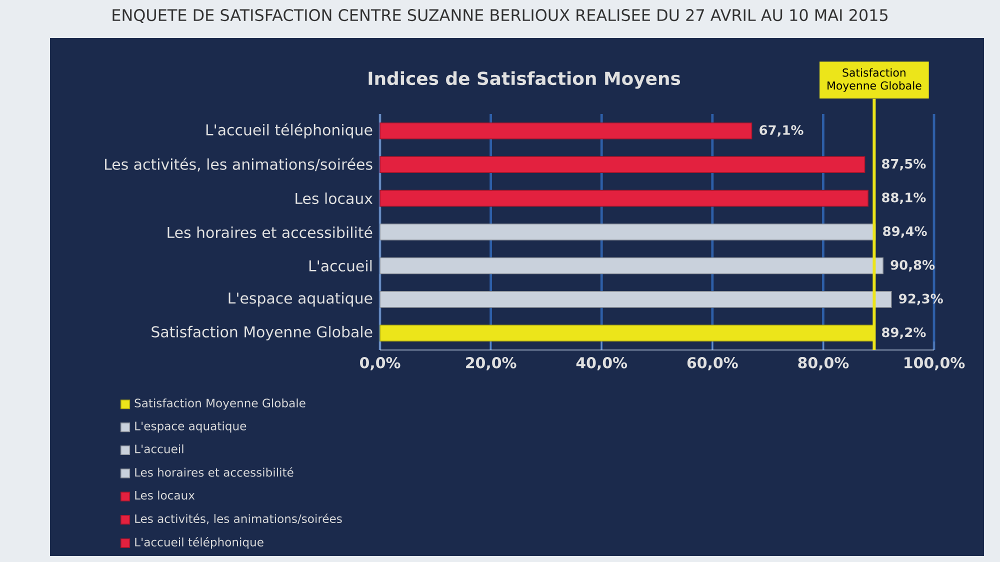 This screenshot has width=1000, height=562. I want to click on x-tick-label: 40,0%, so click(602, 363).